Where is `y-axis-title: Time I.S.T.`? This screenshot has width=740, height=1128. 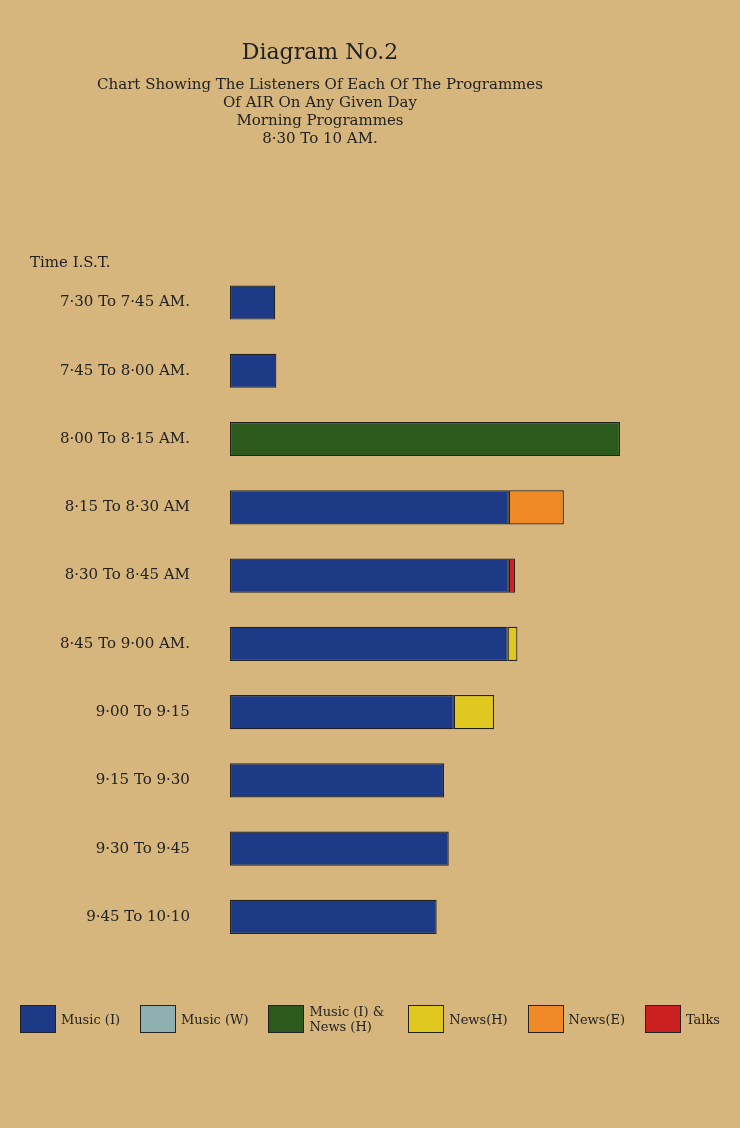
y-axis-title: Time I.S.T. is located at coordinates (70, 261).